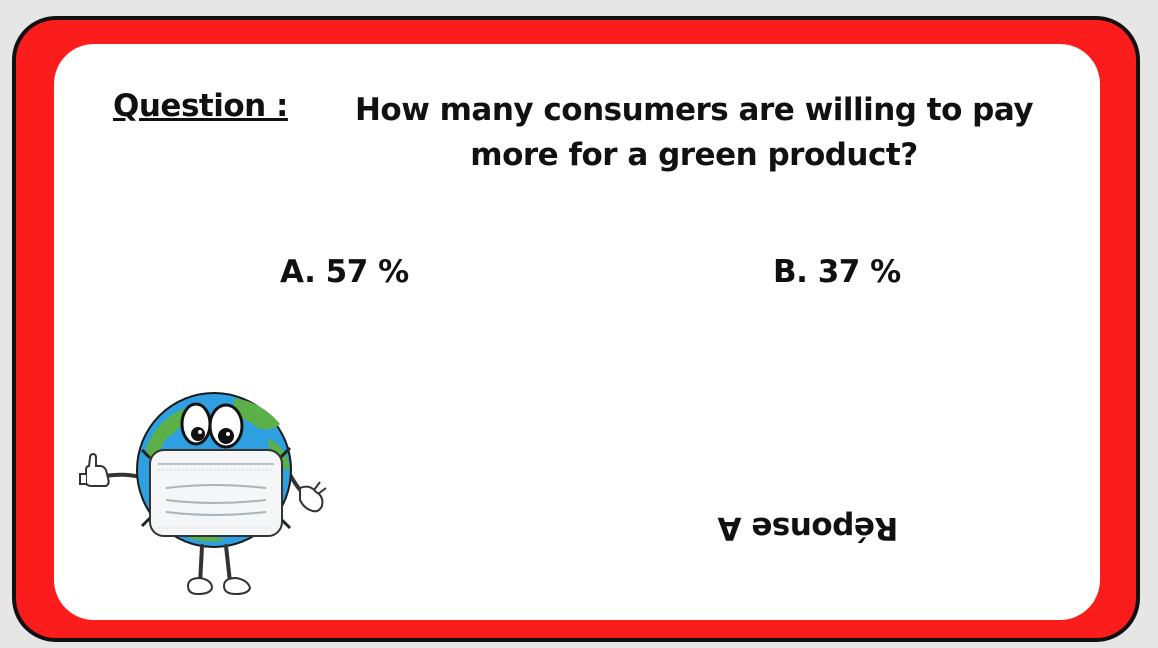 The width and height of the screenshot is (1158, 648). What do you see at coordinates (219, 570) in the screenshot?
I see `legs-icon` at bounding box center [219, 570].